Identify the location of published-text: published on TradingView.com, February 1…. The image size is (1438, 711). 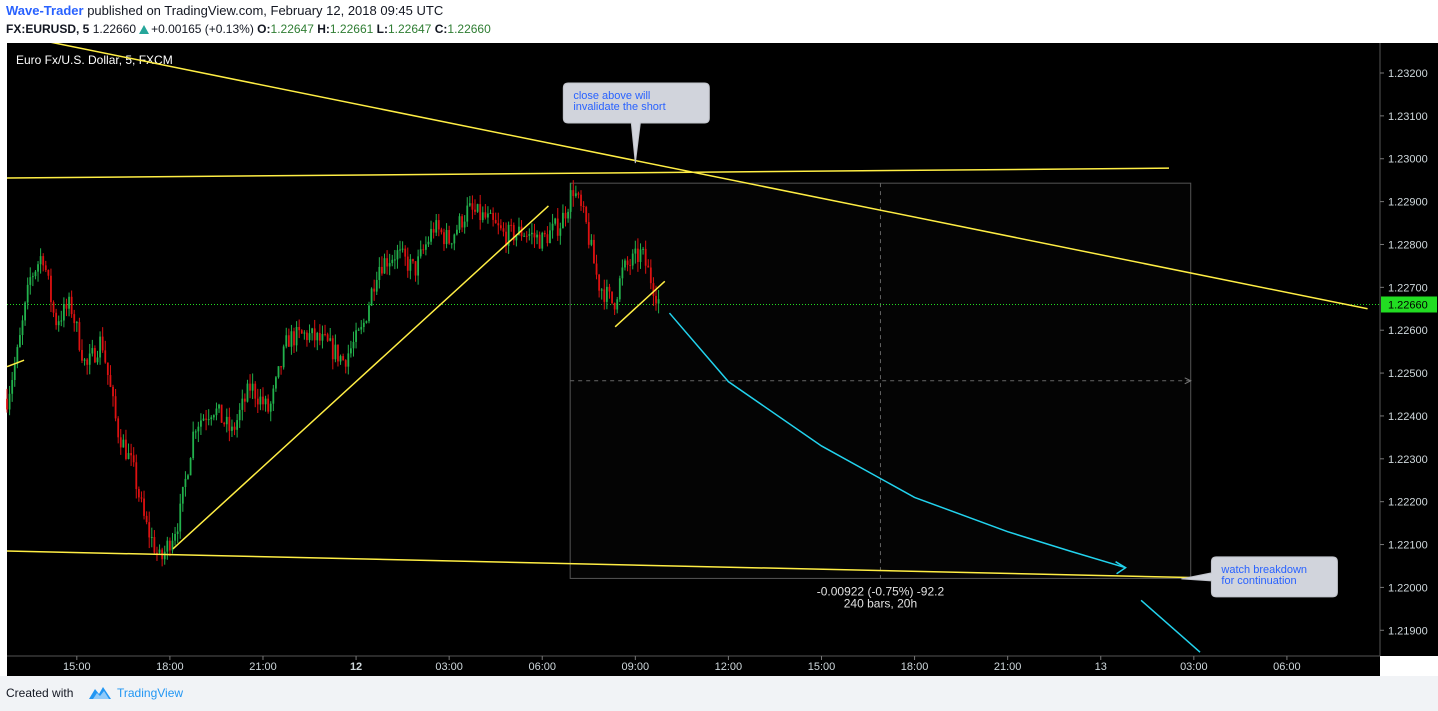
(265, 10).